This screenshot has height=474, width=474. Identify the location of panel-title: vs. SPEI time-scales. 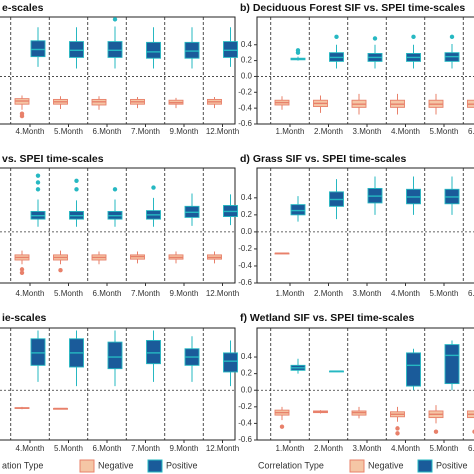
(53, 159).